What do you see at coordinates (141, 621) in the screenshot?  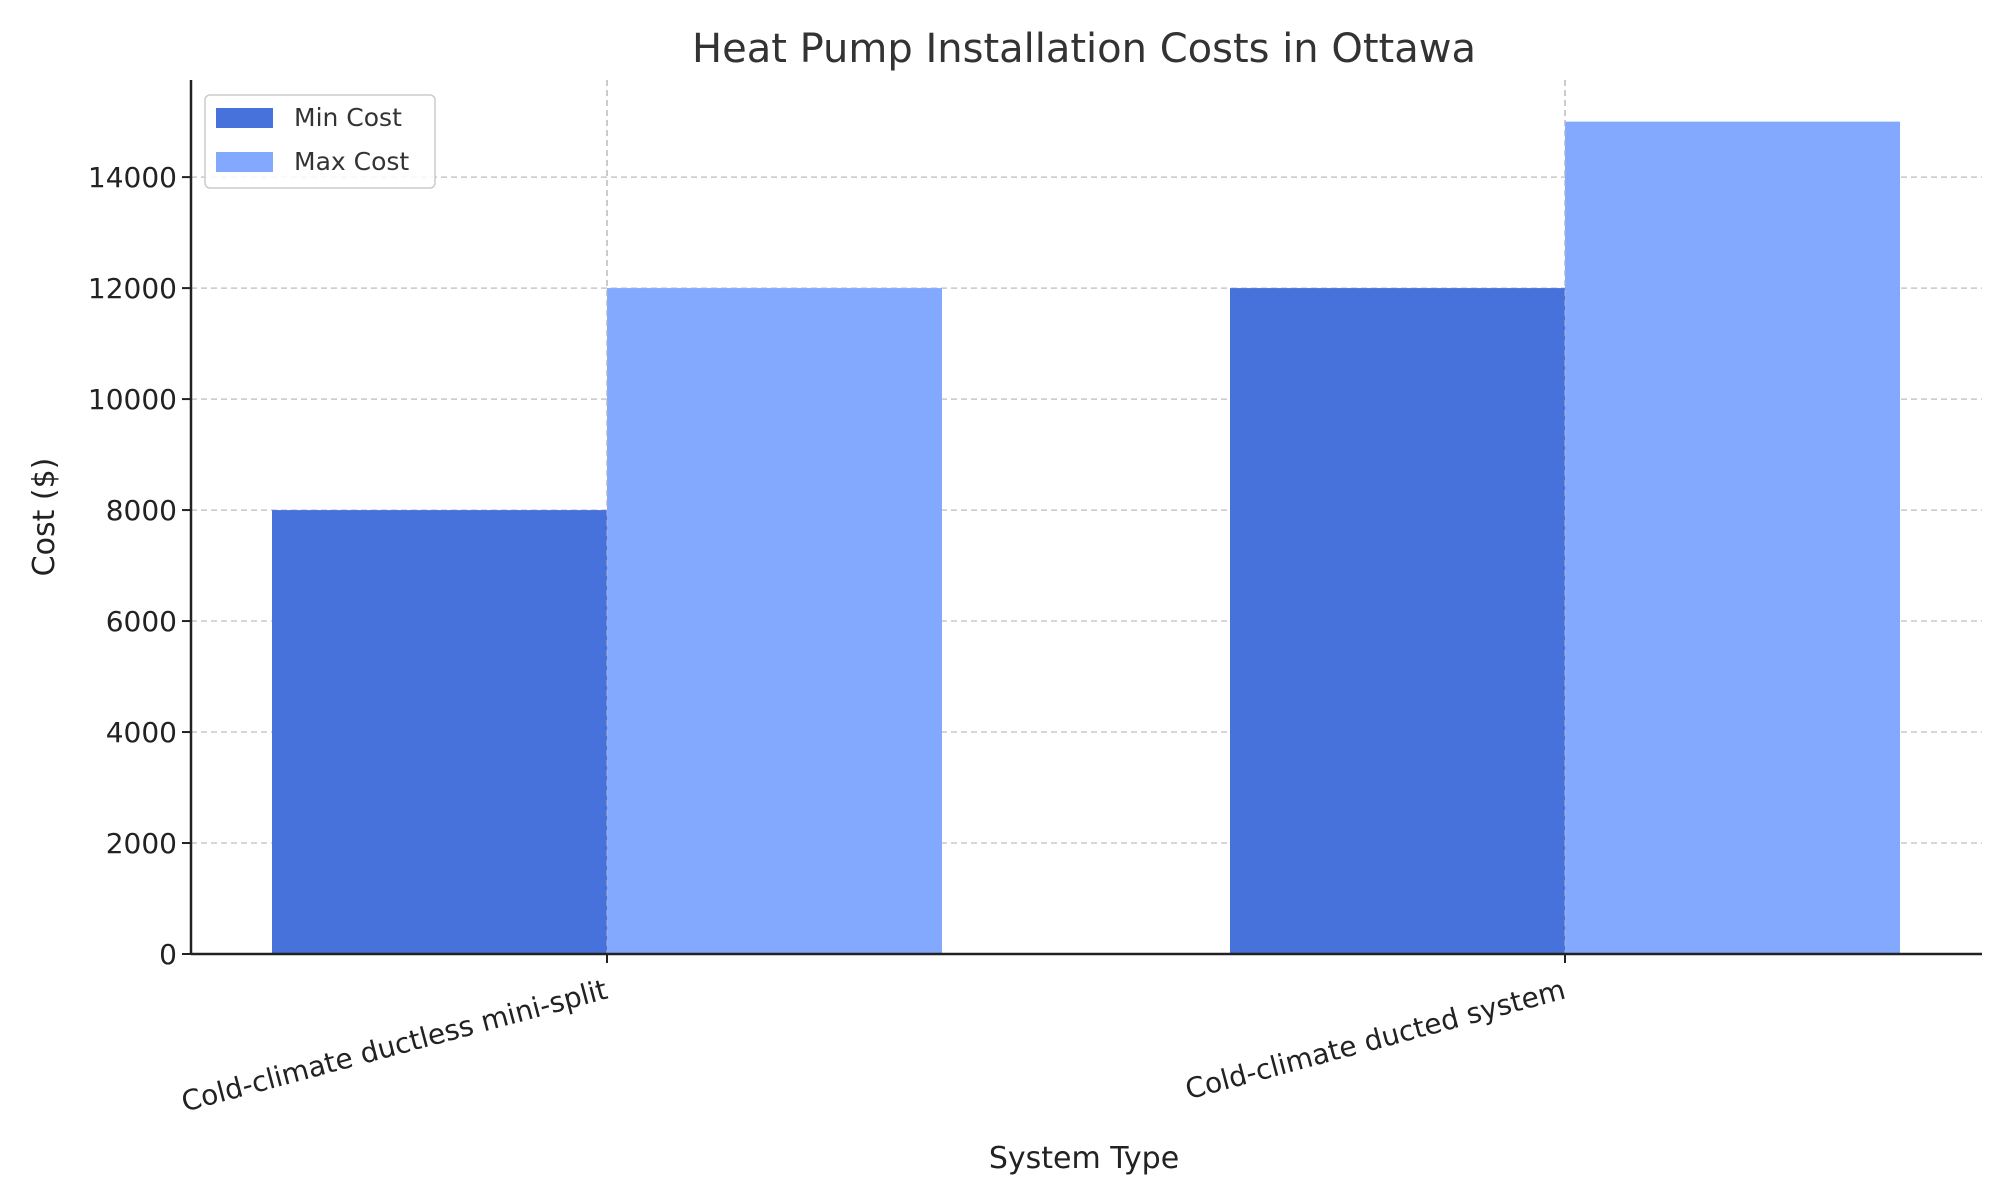 I see `y-tick-label: 6000` at bounding box center [141, 621].